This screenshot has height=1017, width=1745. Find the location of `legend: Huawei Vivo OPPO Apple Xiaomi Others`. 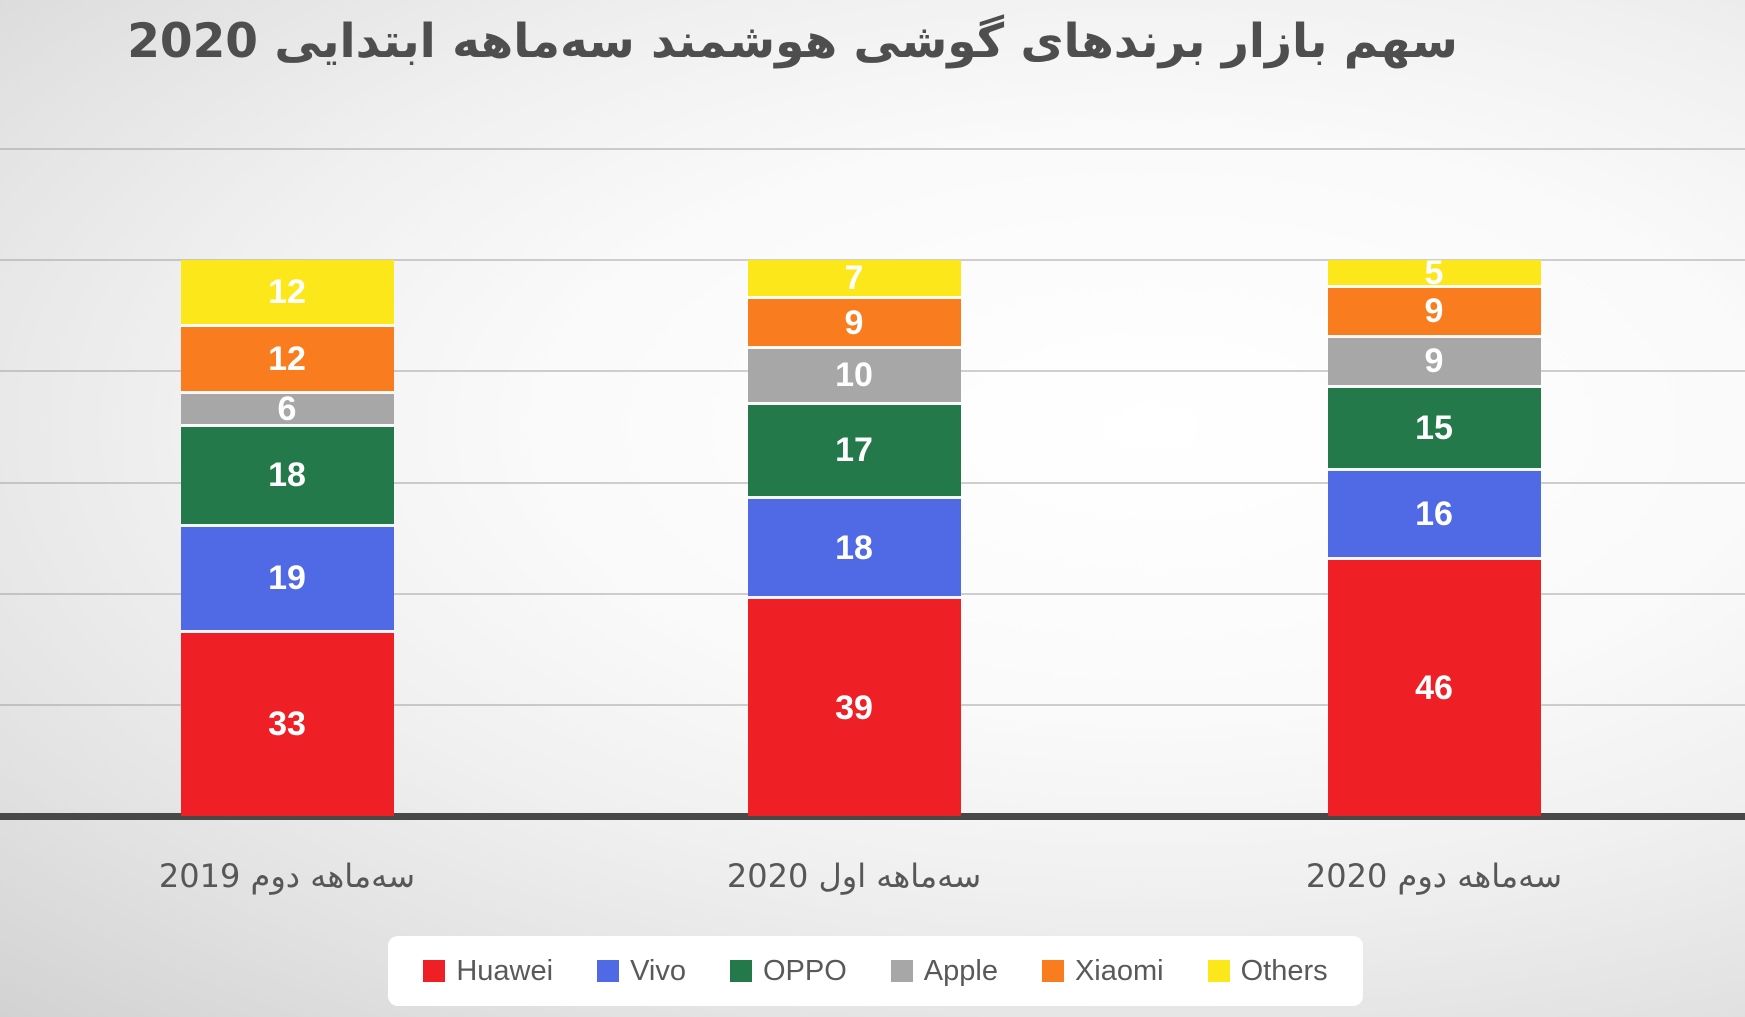

legend: Huawei Vivo OPPO Apple Xiaomi Others is located at coordinates (875, 971).